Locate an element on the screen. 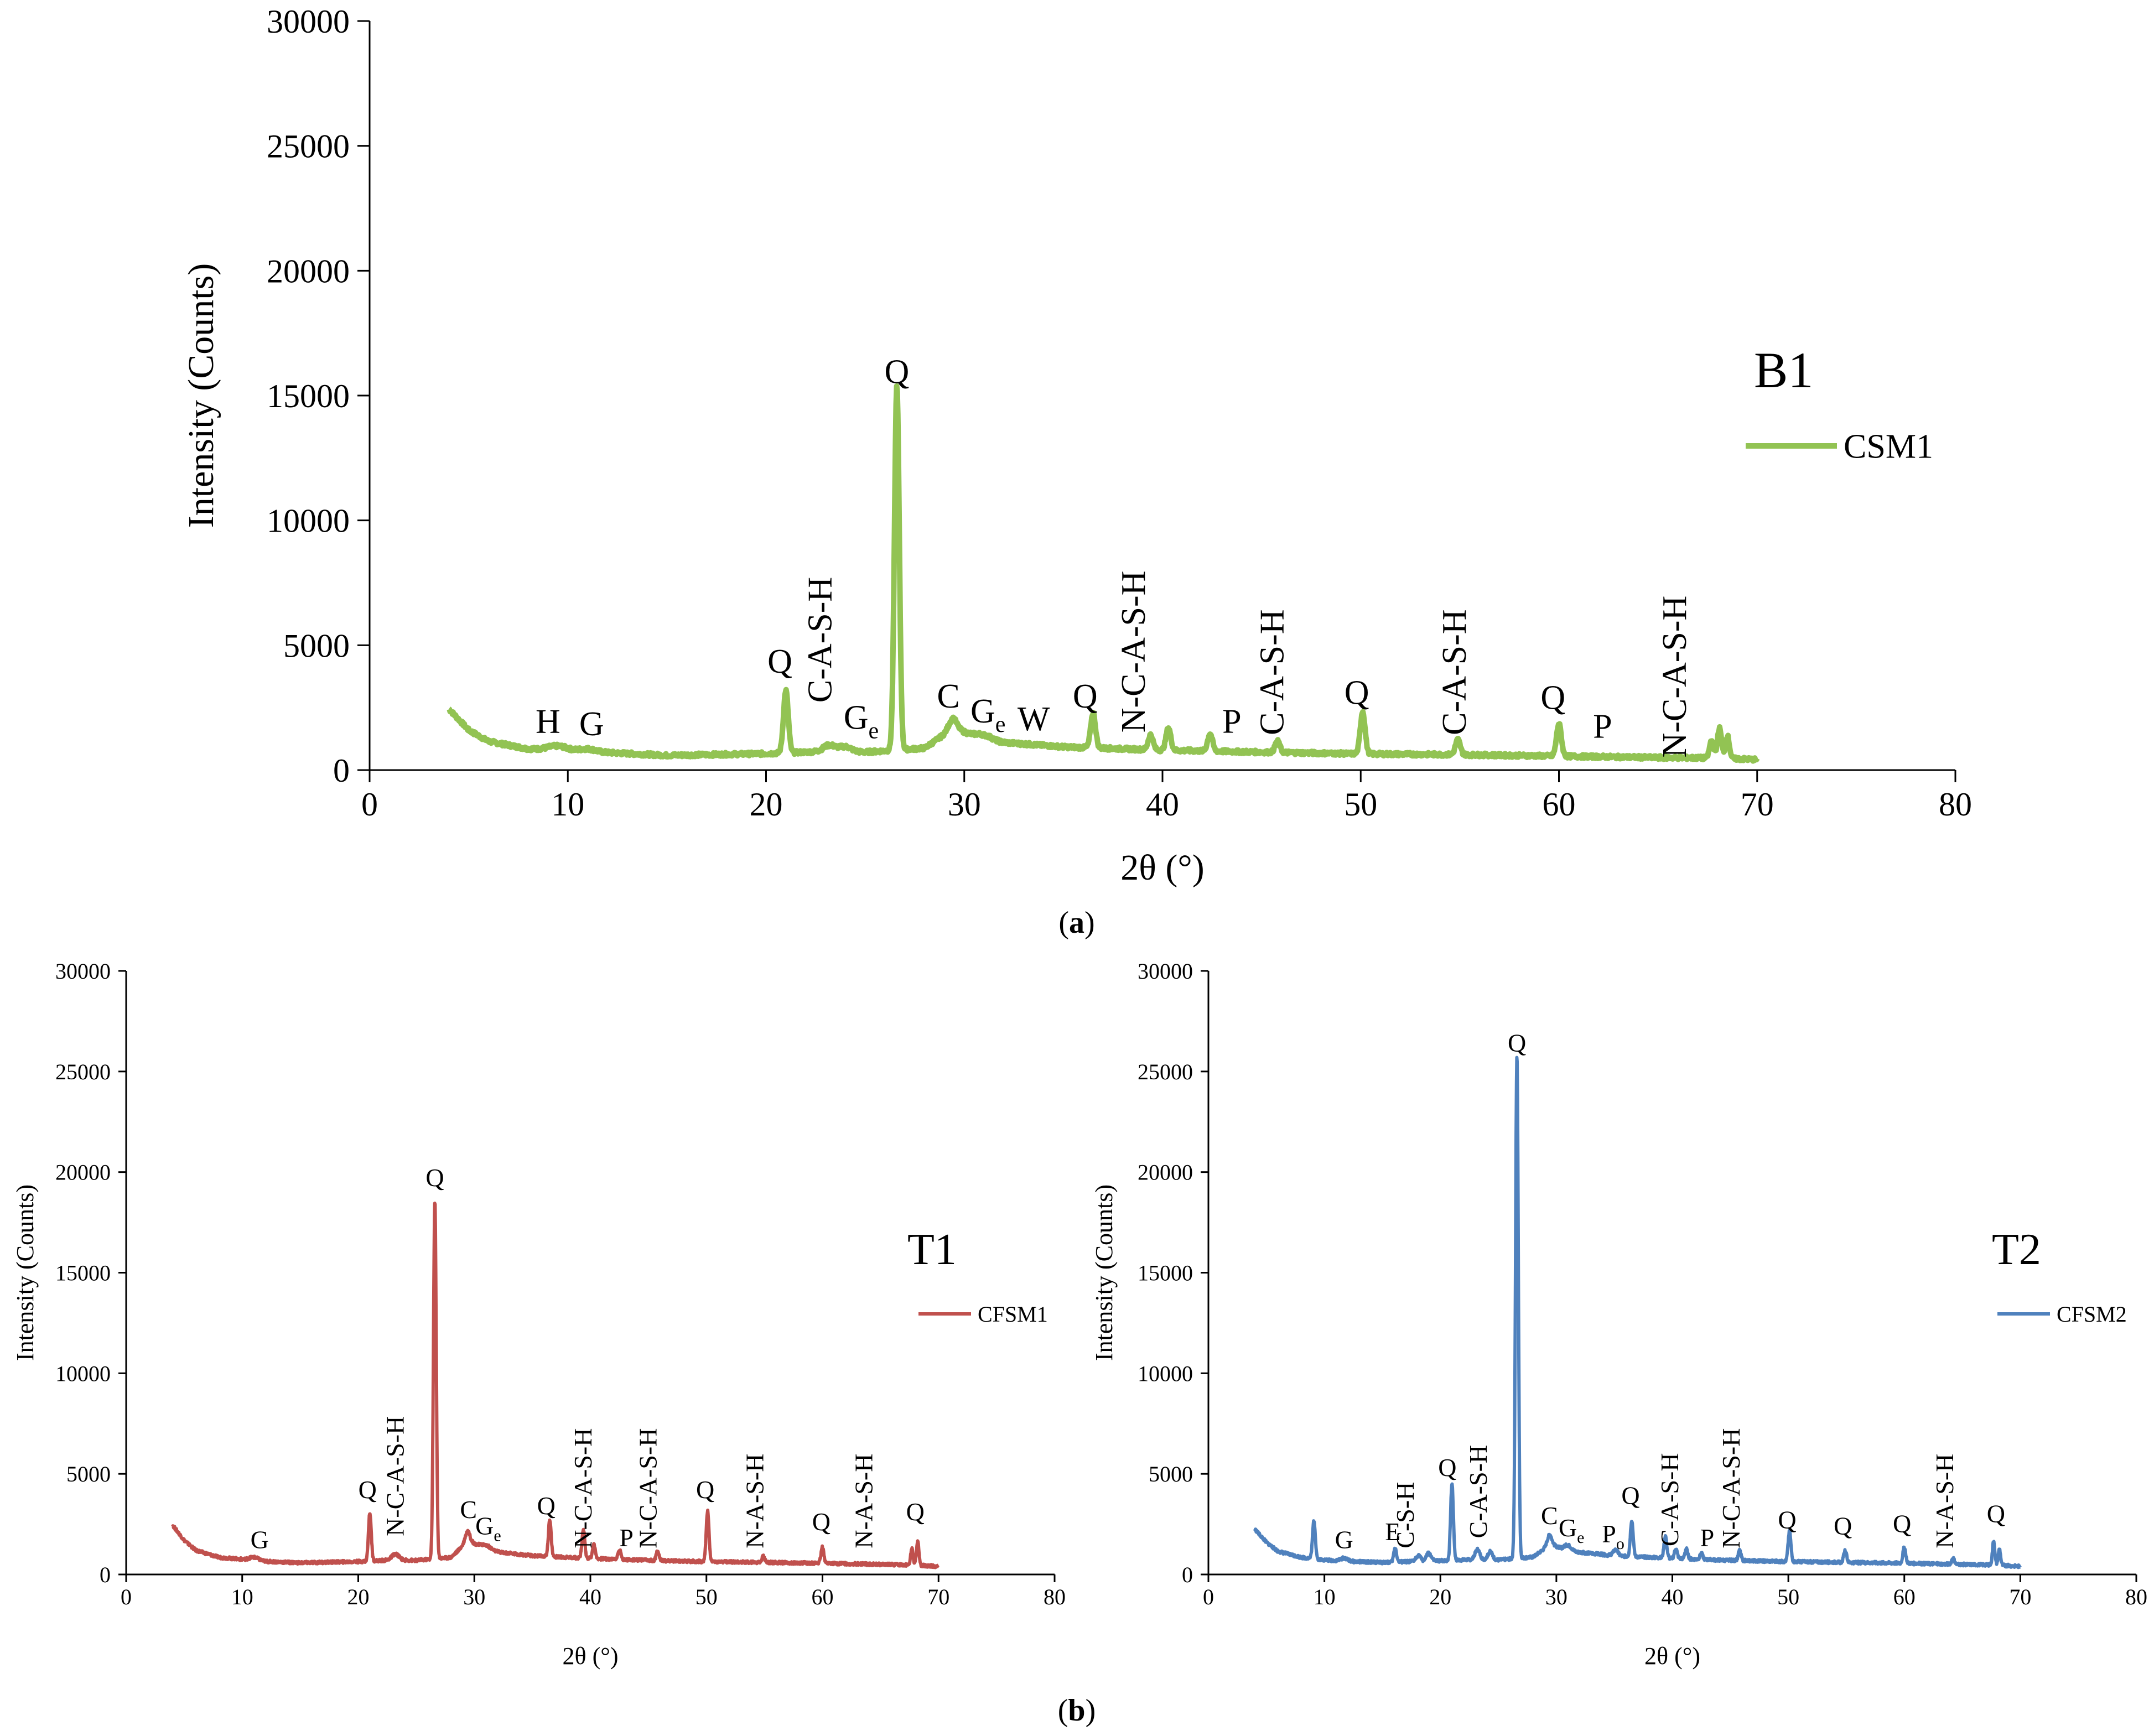  caption-a-letter: a is located at coordinates (1076, 923).